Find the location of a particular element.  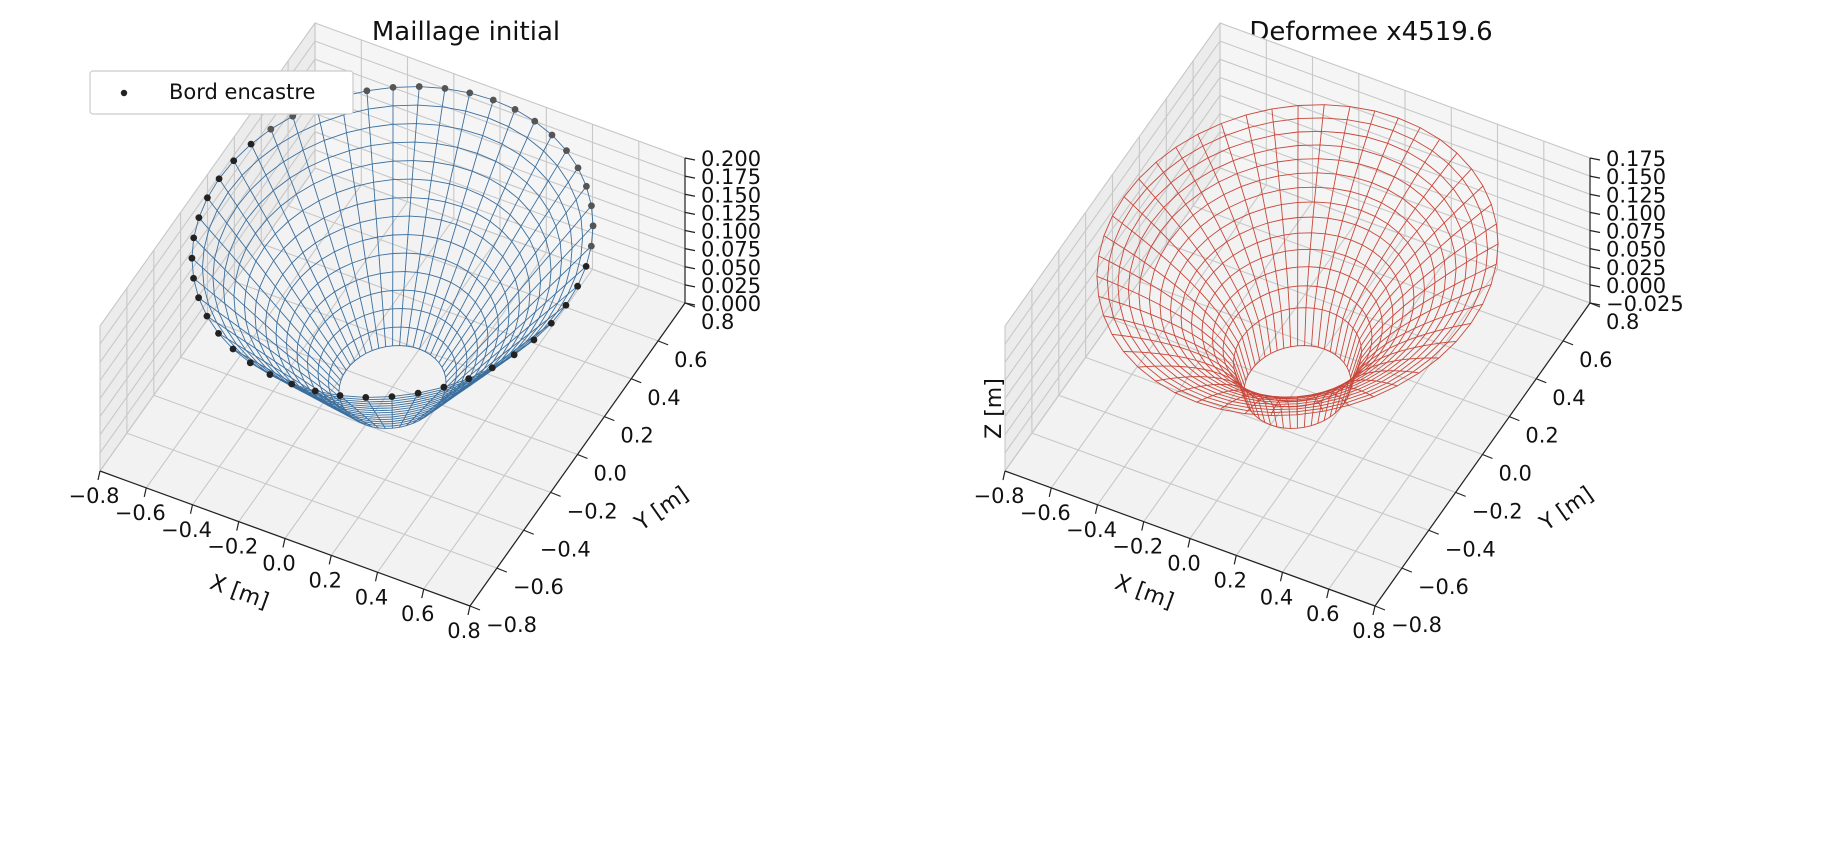

surface-wireframe is located at coordinates (392, 257).